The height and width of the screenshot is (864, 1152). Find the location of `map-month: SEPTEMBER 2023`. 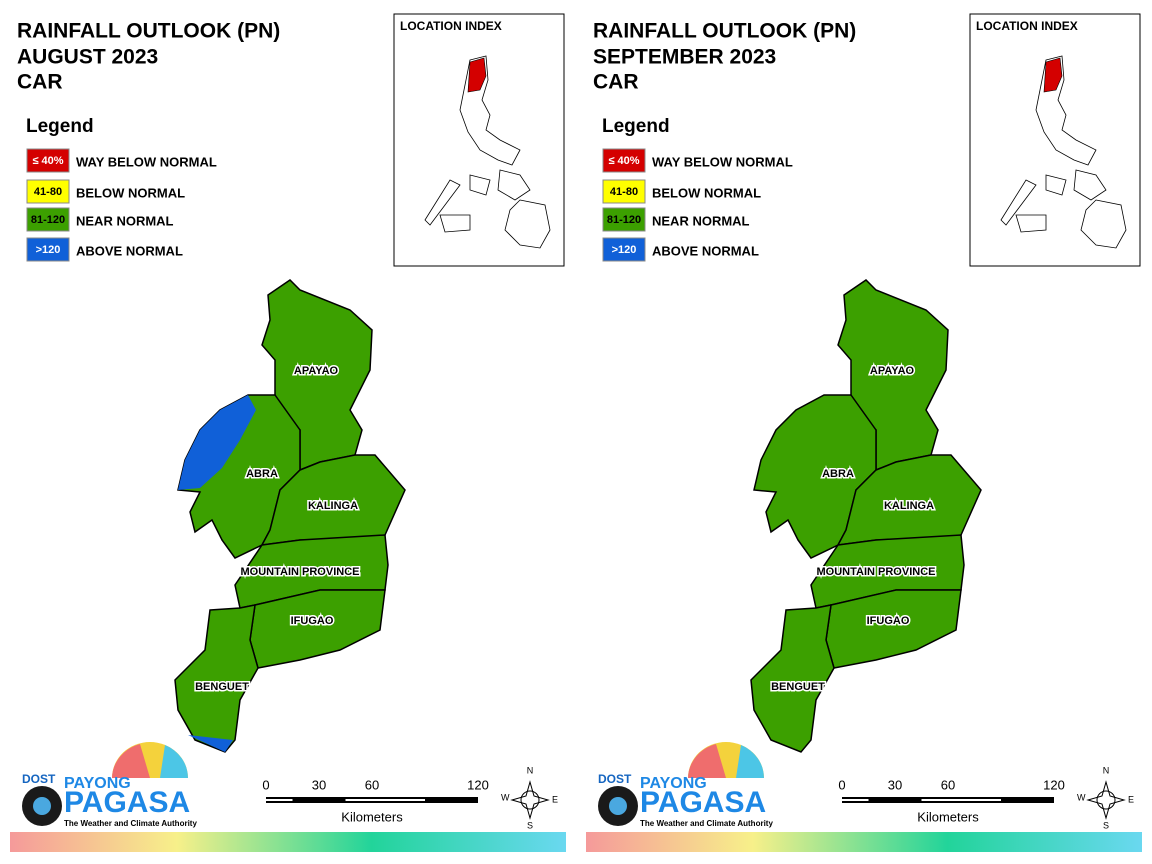

map-month: SEPTEMBER 2023 is located at coordinates (684, 57).